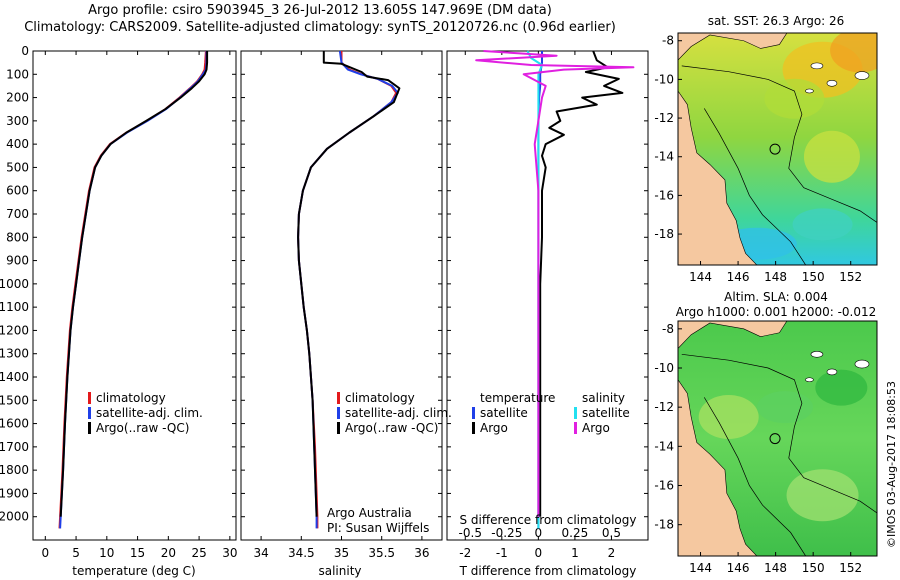 The height and width of the screenshot is (580, 900). I want to click on depth-tick-label: 900, so click(17, 261).